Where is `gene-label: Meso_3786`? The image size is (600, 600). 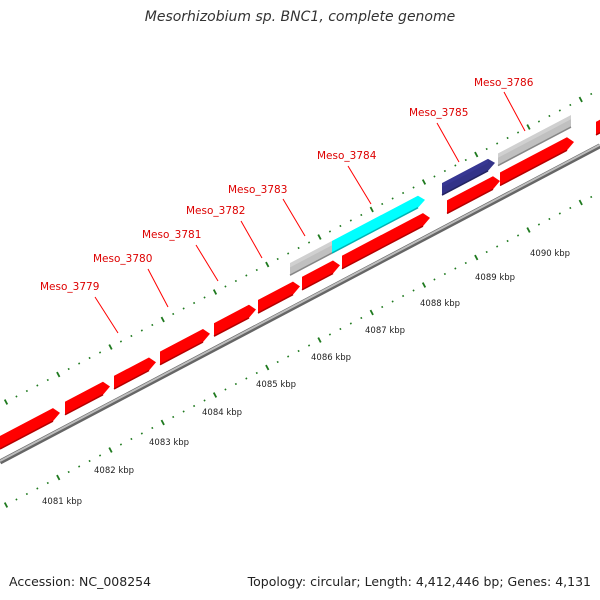
gene-label: Meso_3786 is located at coordinates (504, 83).